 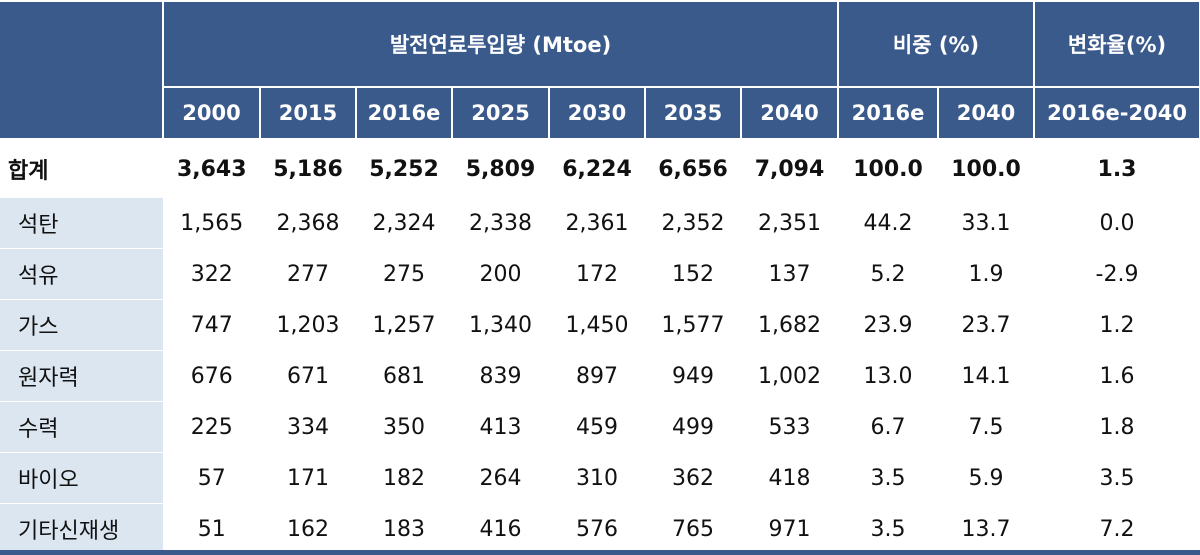 What do you see at coordinates (597, 169) in the screenshot?
I see `table-cell: 6,224` at bounding box center [597, 169].